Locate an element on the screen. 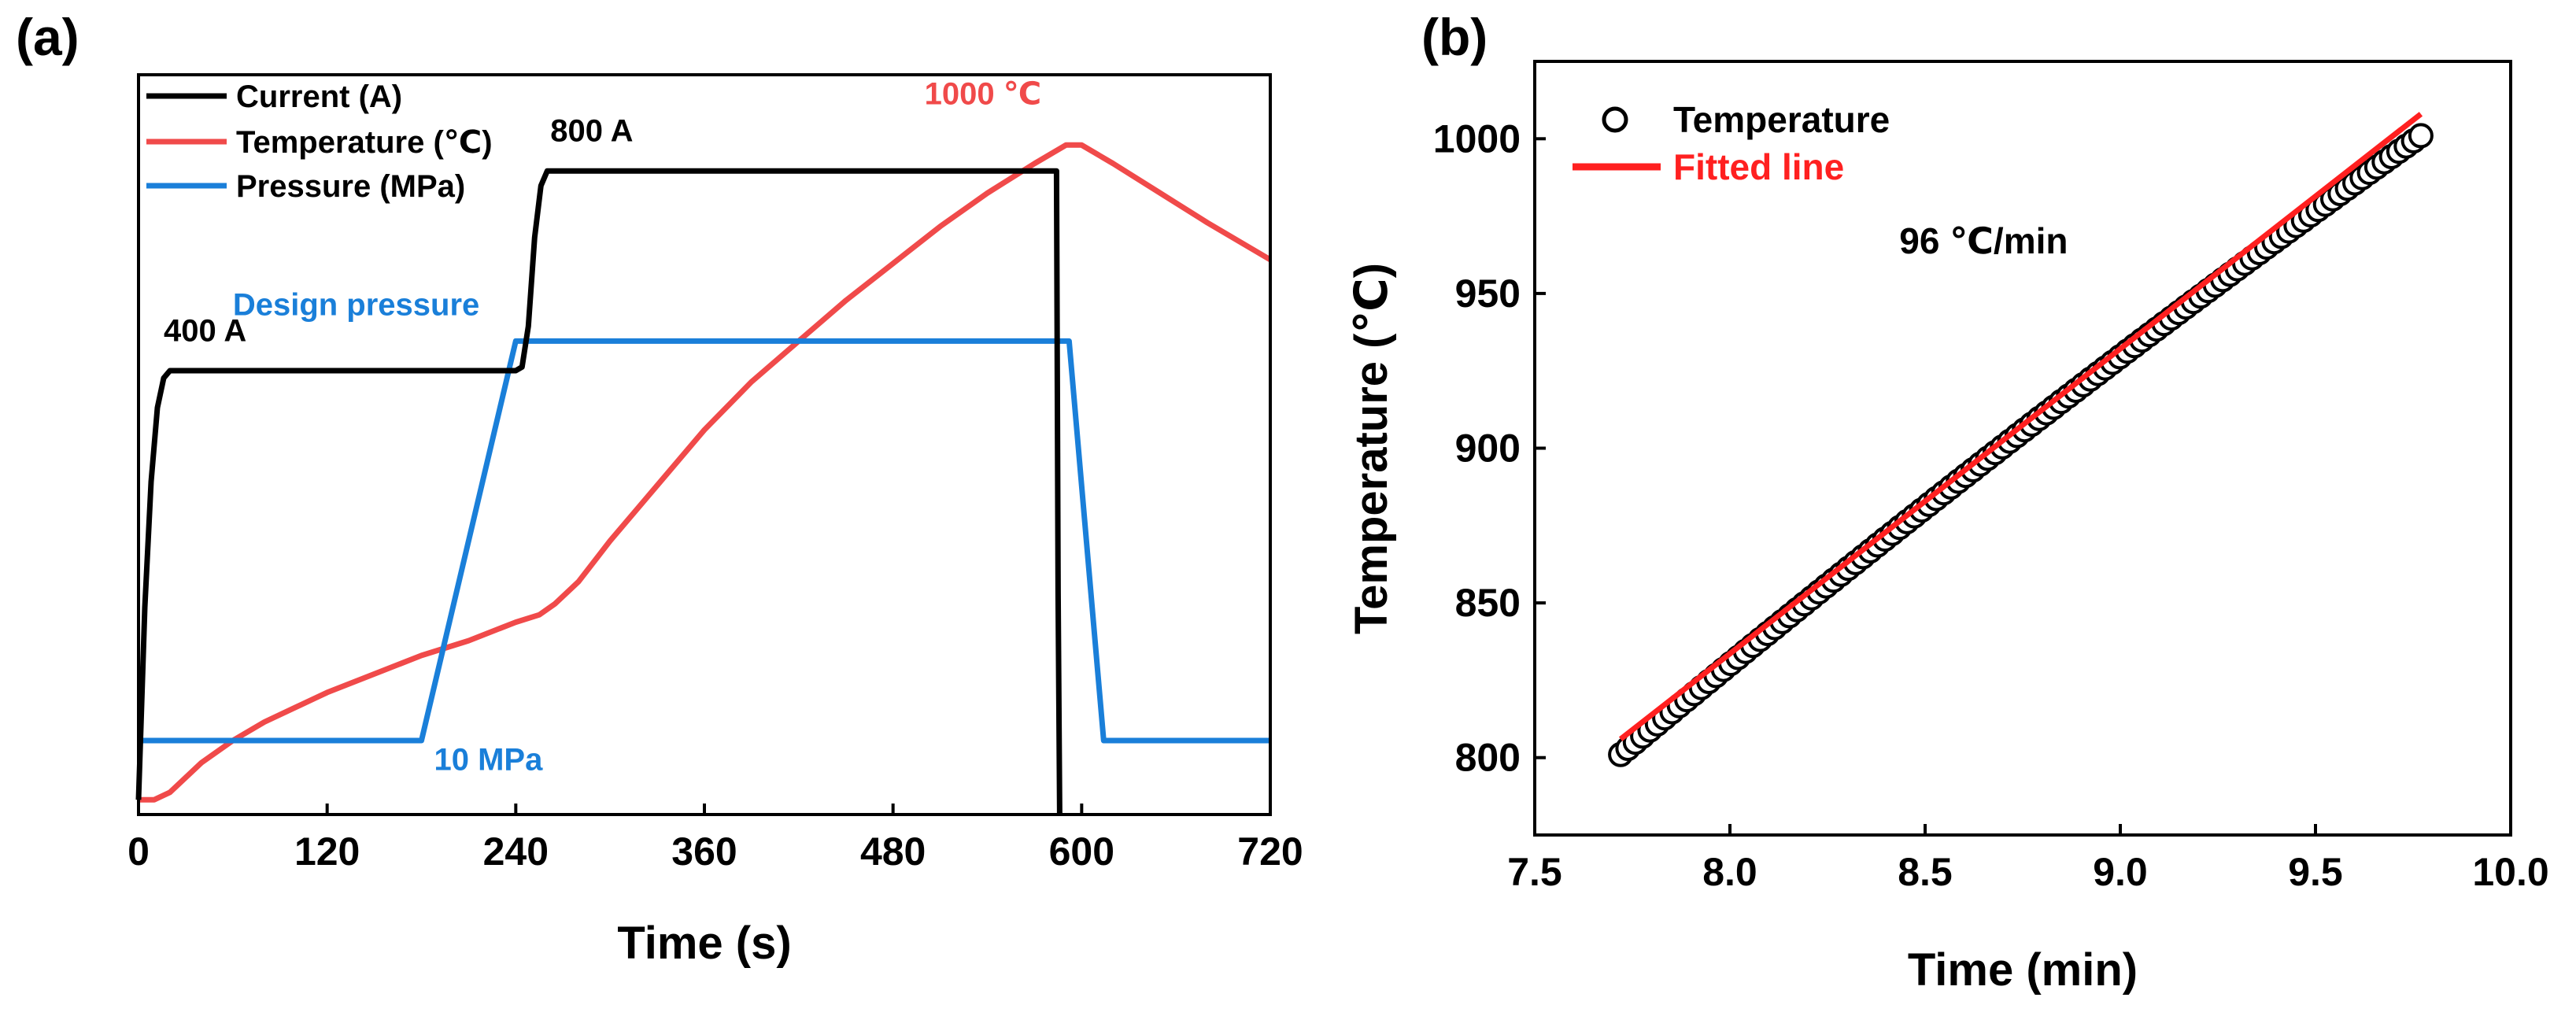  legend-temperature-label-b: Temperature is located at coordinates (1781, 119).